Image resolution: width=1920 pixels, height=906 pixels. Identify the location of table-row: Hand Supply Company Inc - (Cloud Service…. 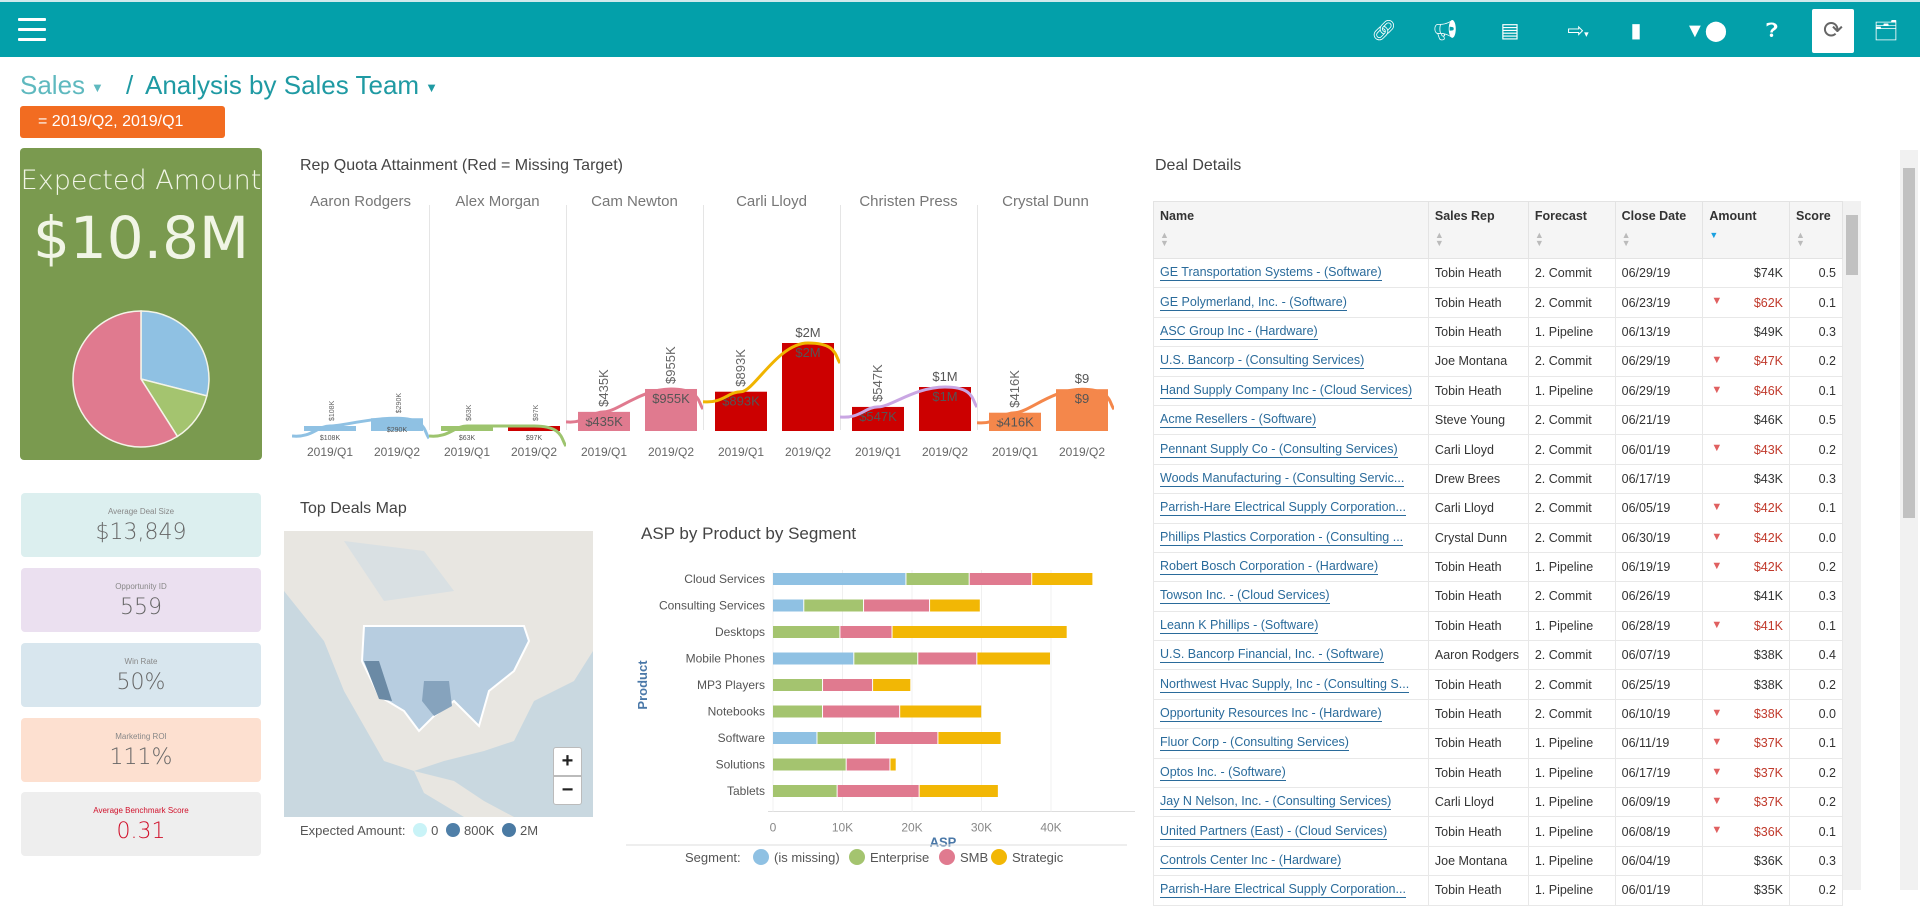
(1498, 390).